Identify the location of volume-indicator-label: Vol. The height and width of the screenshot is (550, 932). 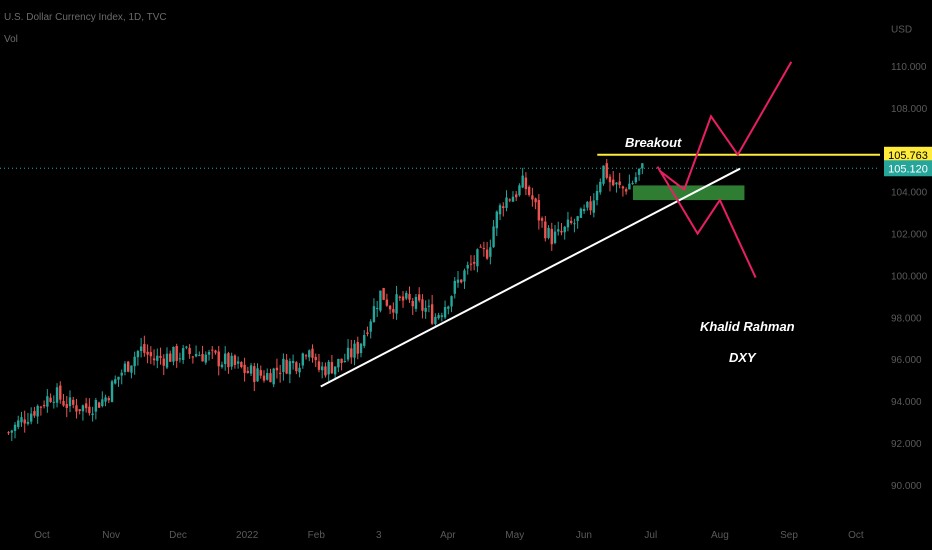
(11, 39).